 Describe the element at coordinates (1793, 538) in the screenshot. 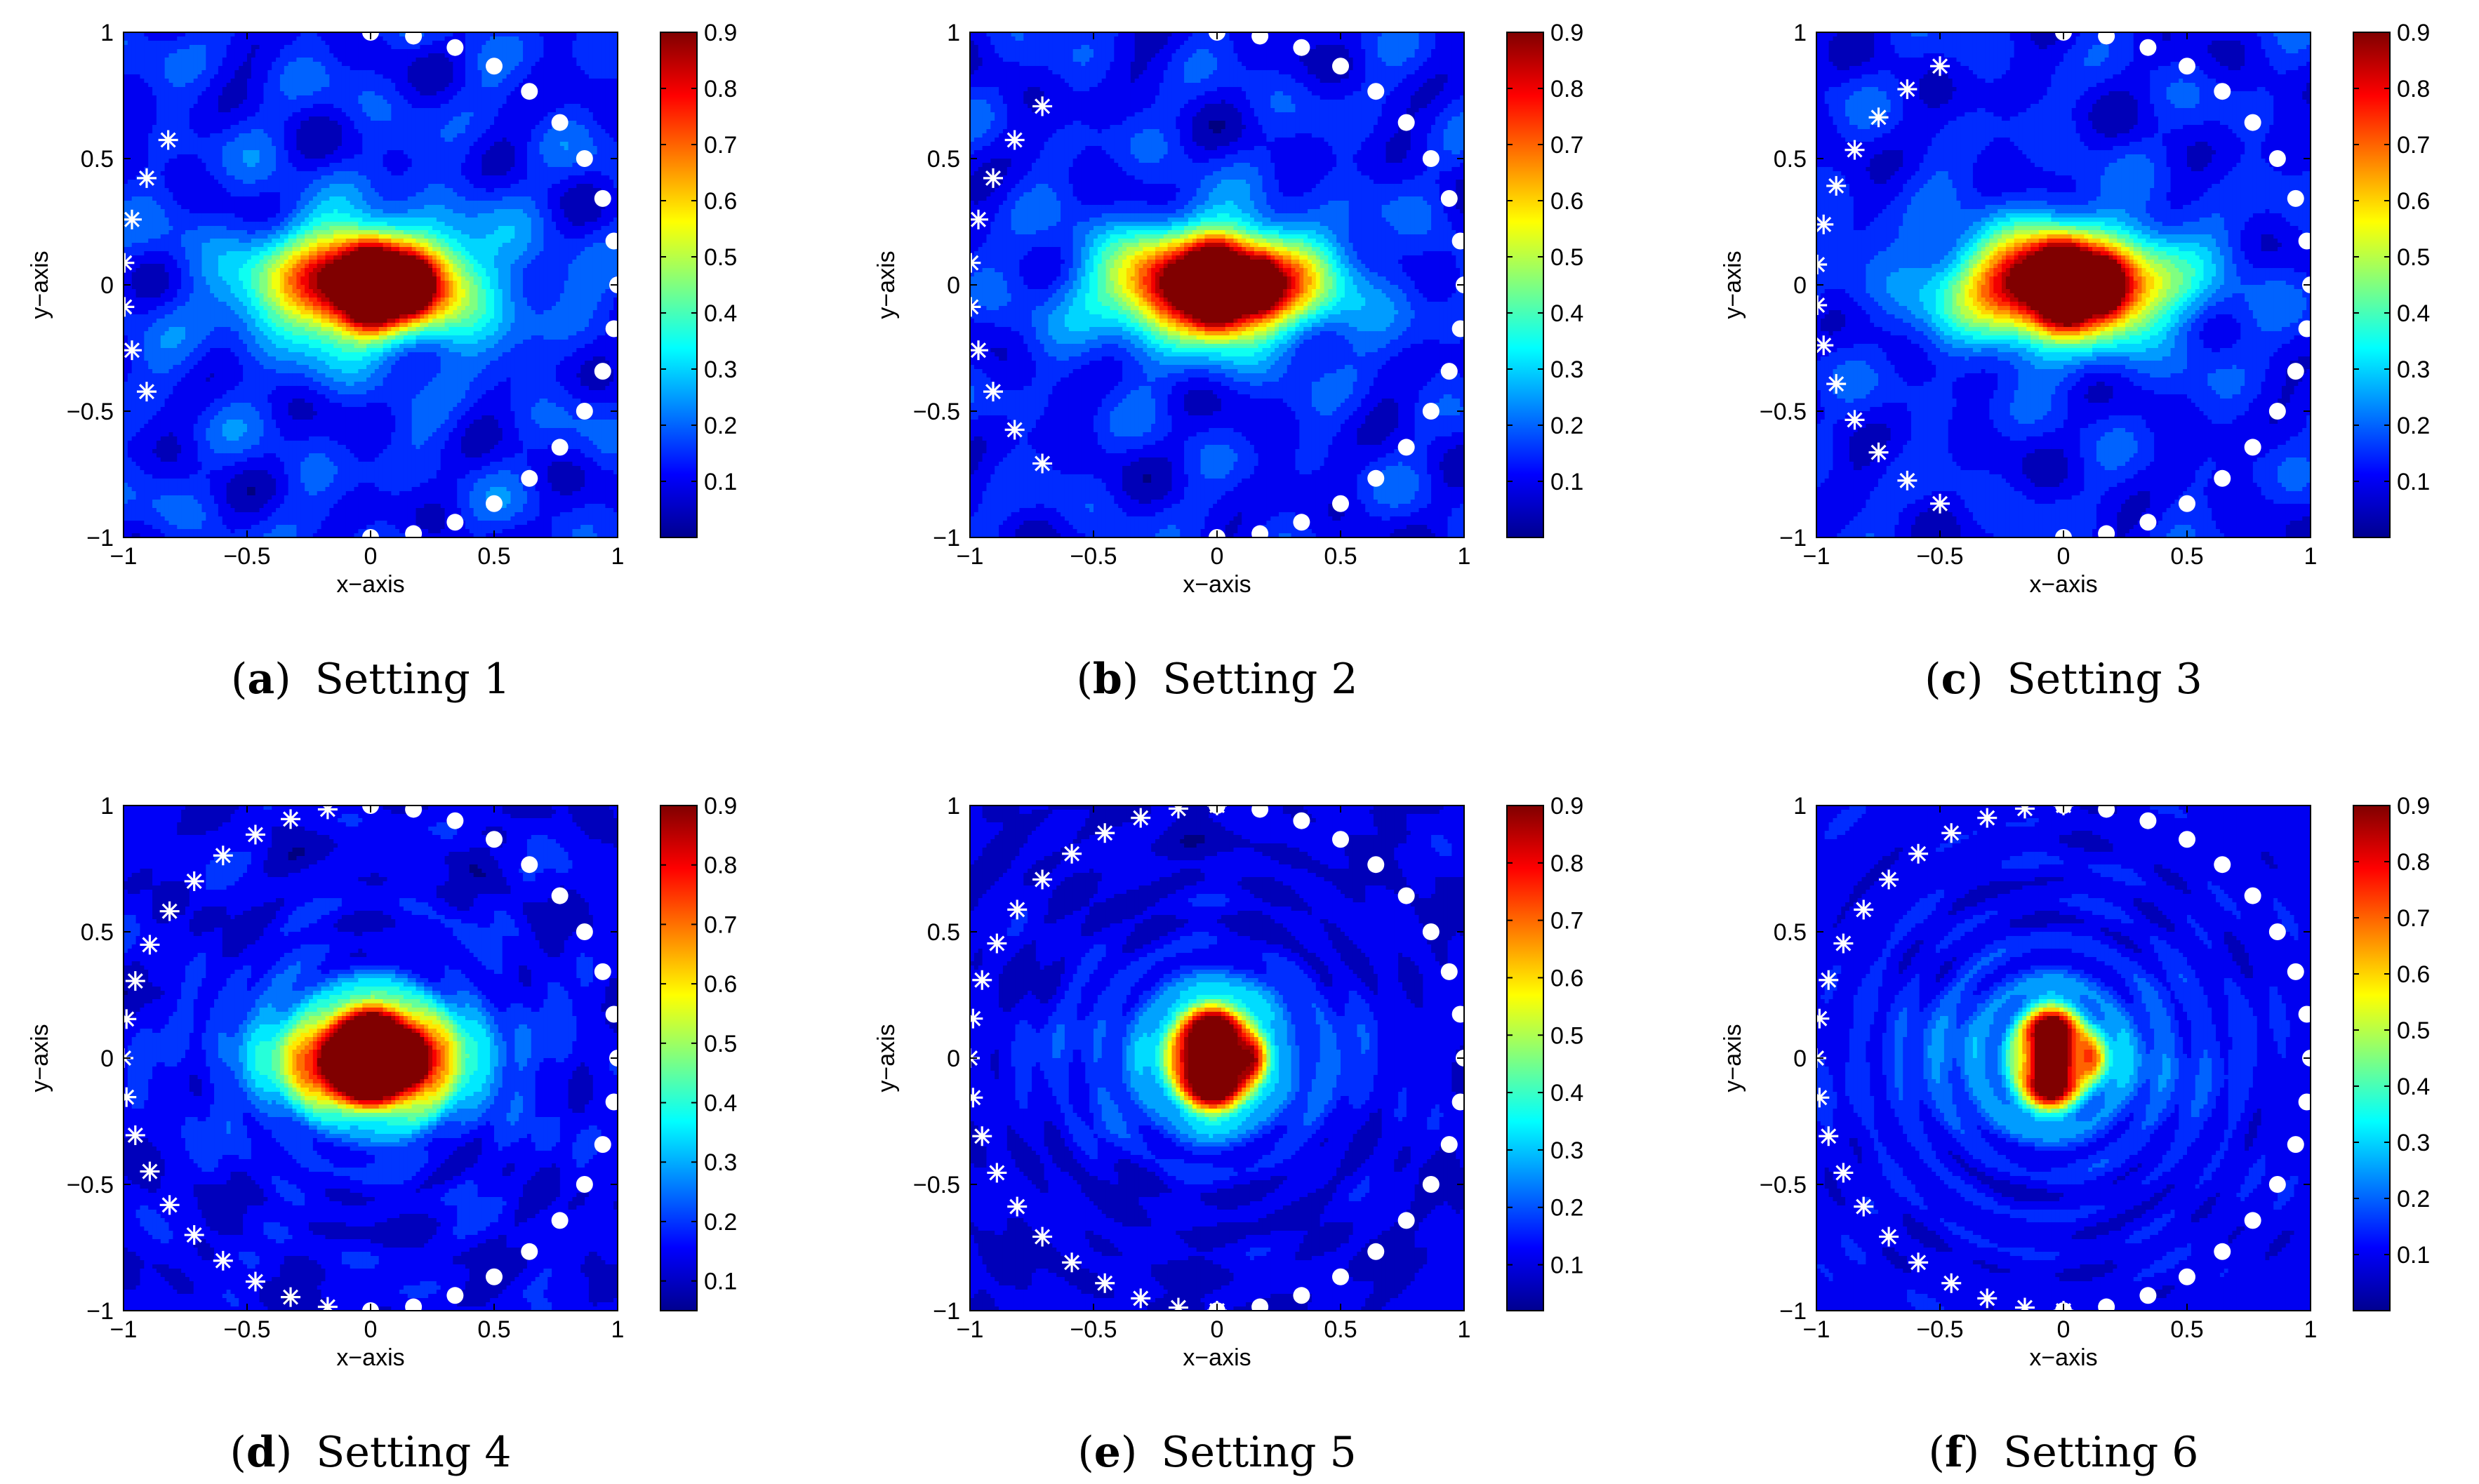

I see `y-tick-label: −1` at that location.